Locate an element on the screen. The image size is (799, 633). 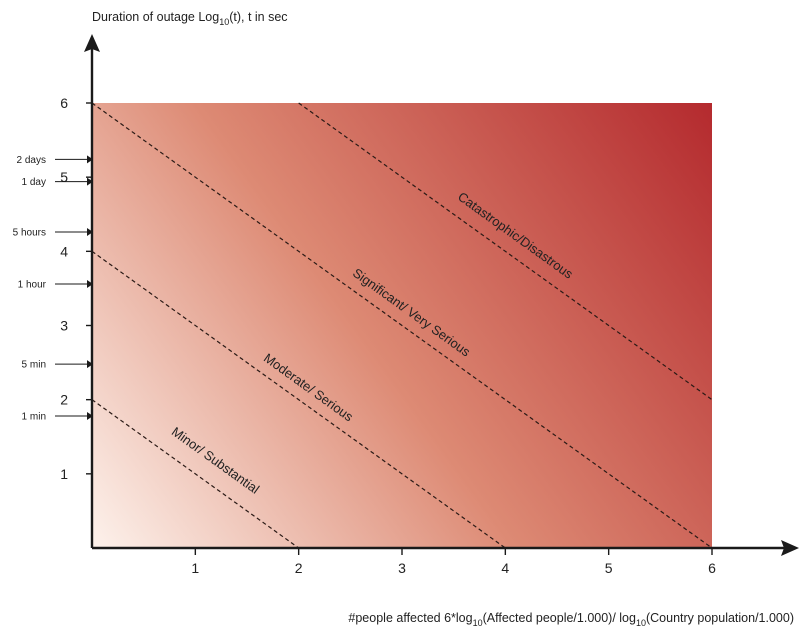
y-ticks: 1 2 3 4 5 6 is located at coordinates (76, 288).